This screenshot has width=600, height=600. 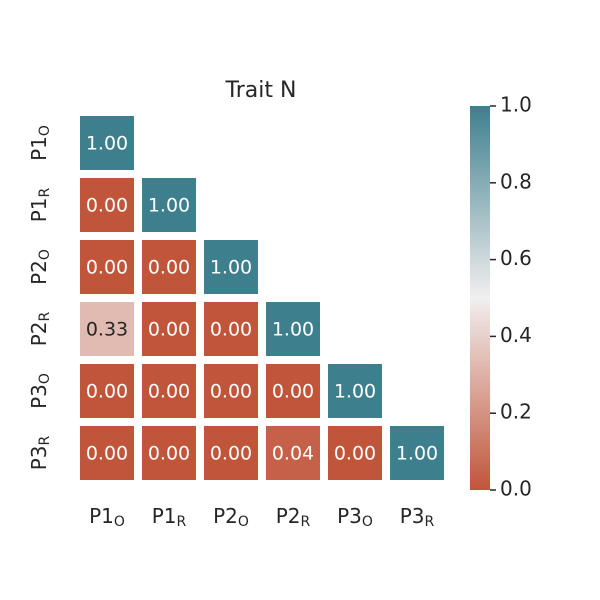 What do you see at coordinates (516, 412) in the screenshot?
I see `colorbar-tick-label: 0.2` at bounding box center [516, 412].